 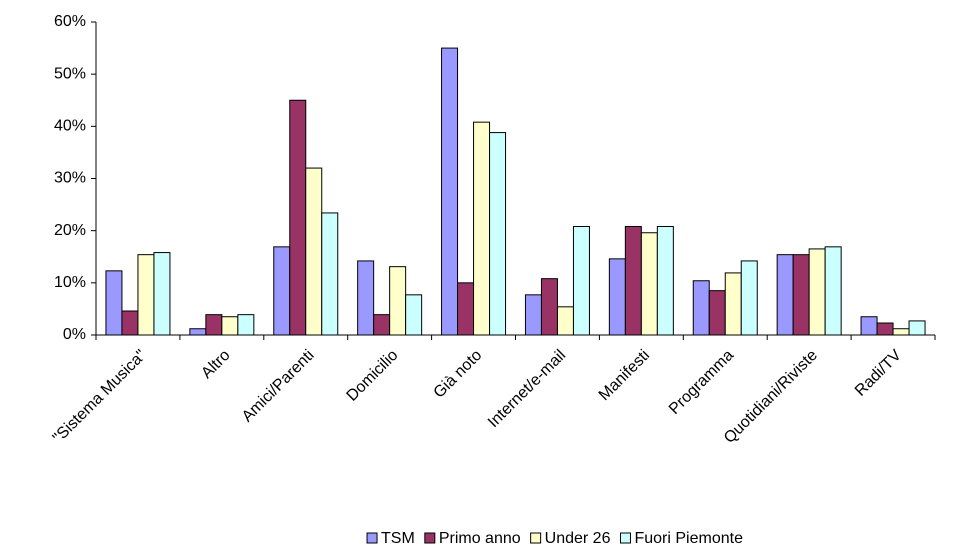 What do you see at coordinates (70, 126) in the screenshot?
I see `y-tick-label: 40%` at bounding box center [70, 126].